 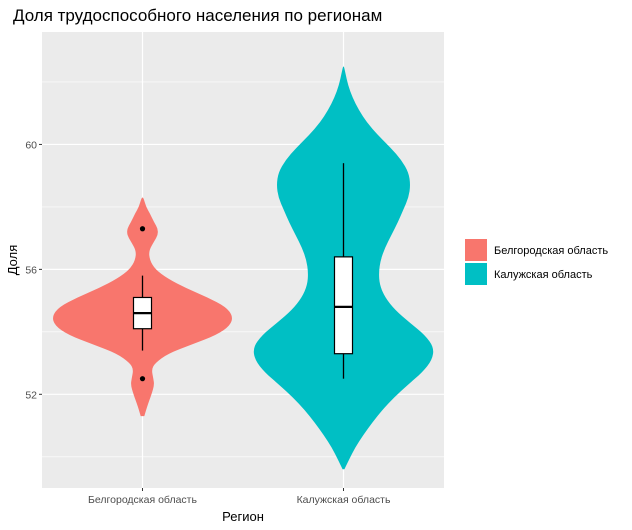 What do you see at coordinates (343, 305) in the screenshot?
I see `box-iqr` at bounding box center [343, 305].